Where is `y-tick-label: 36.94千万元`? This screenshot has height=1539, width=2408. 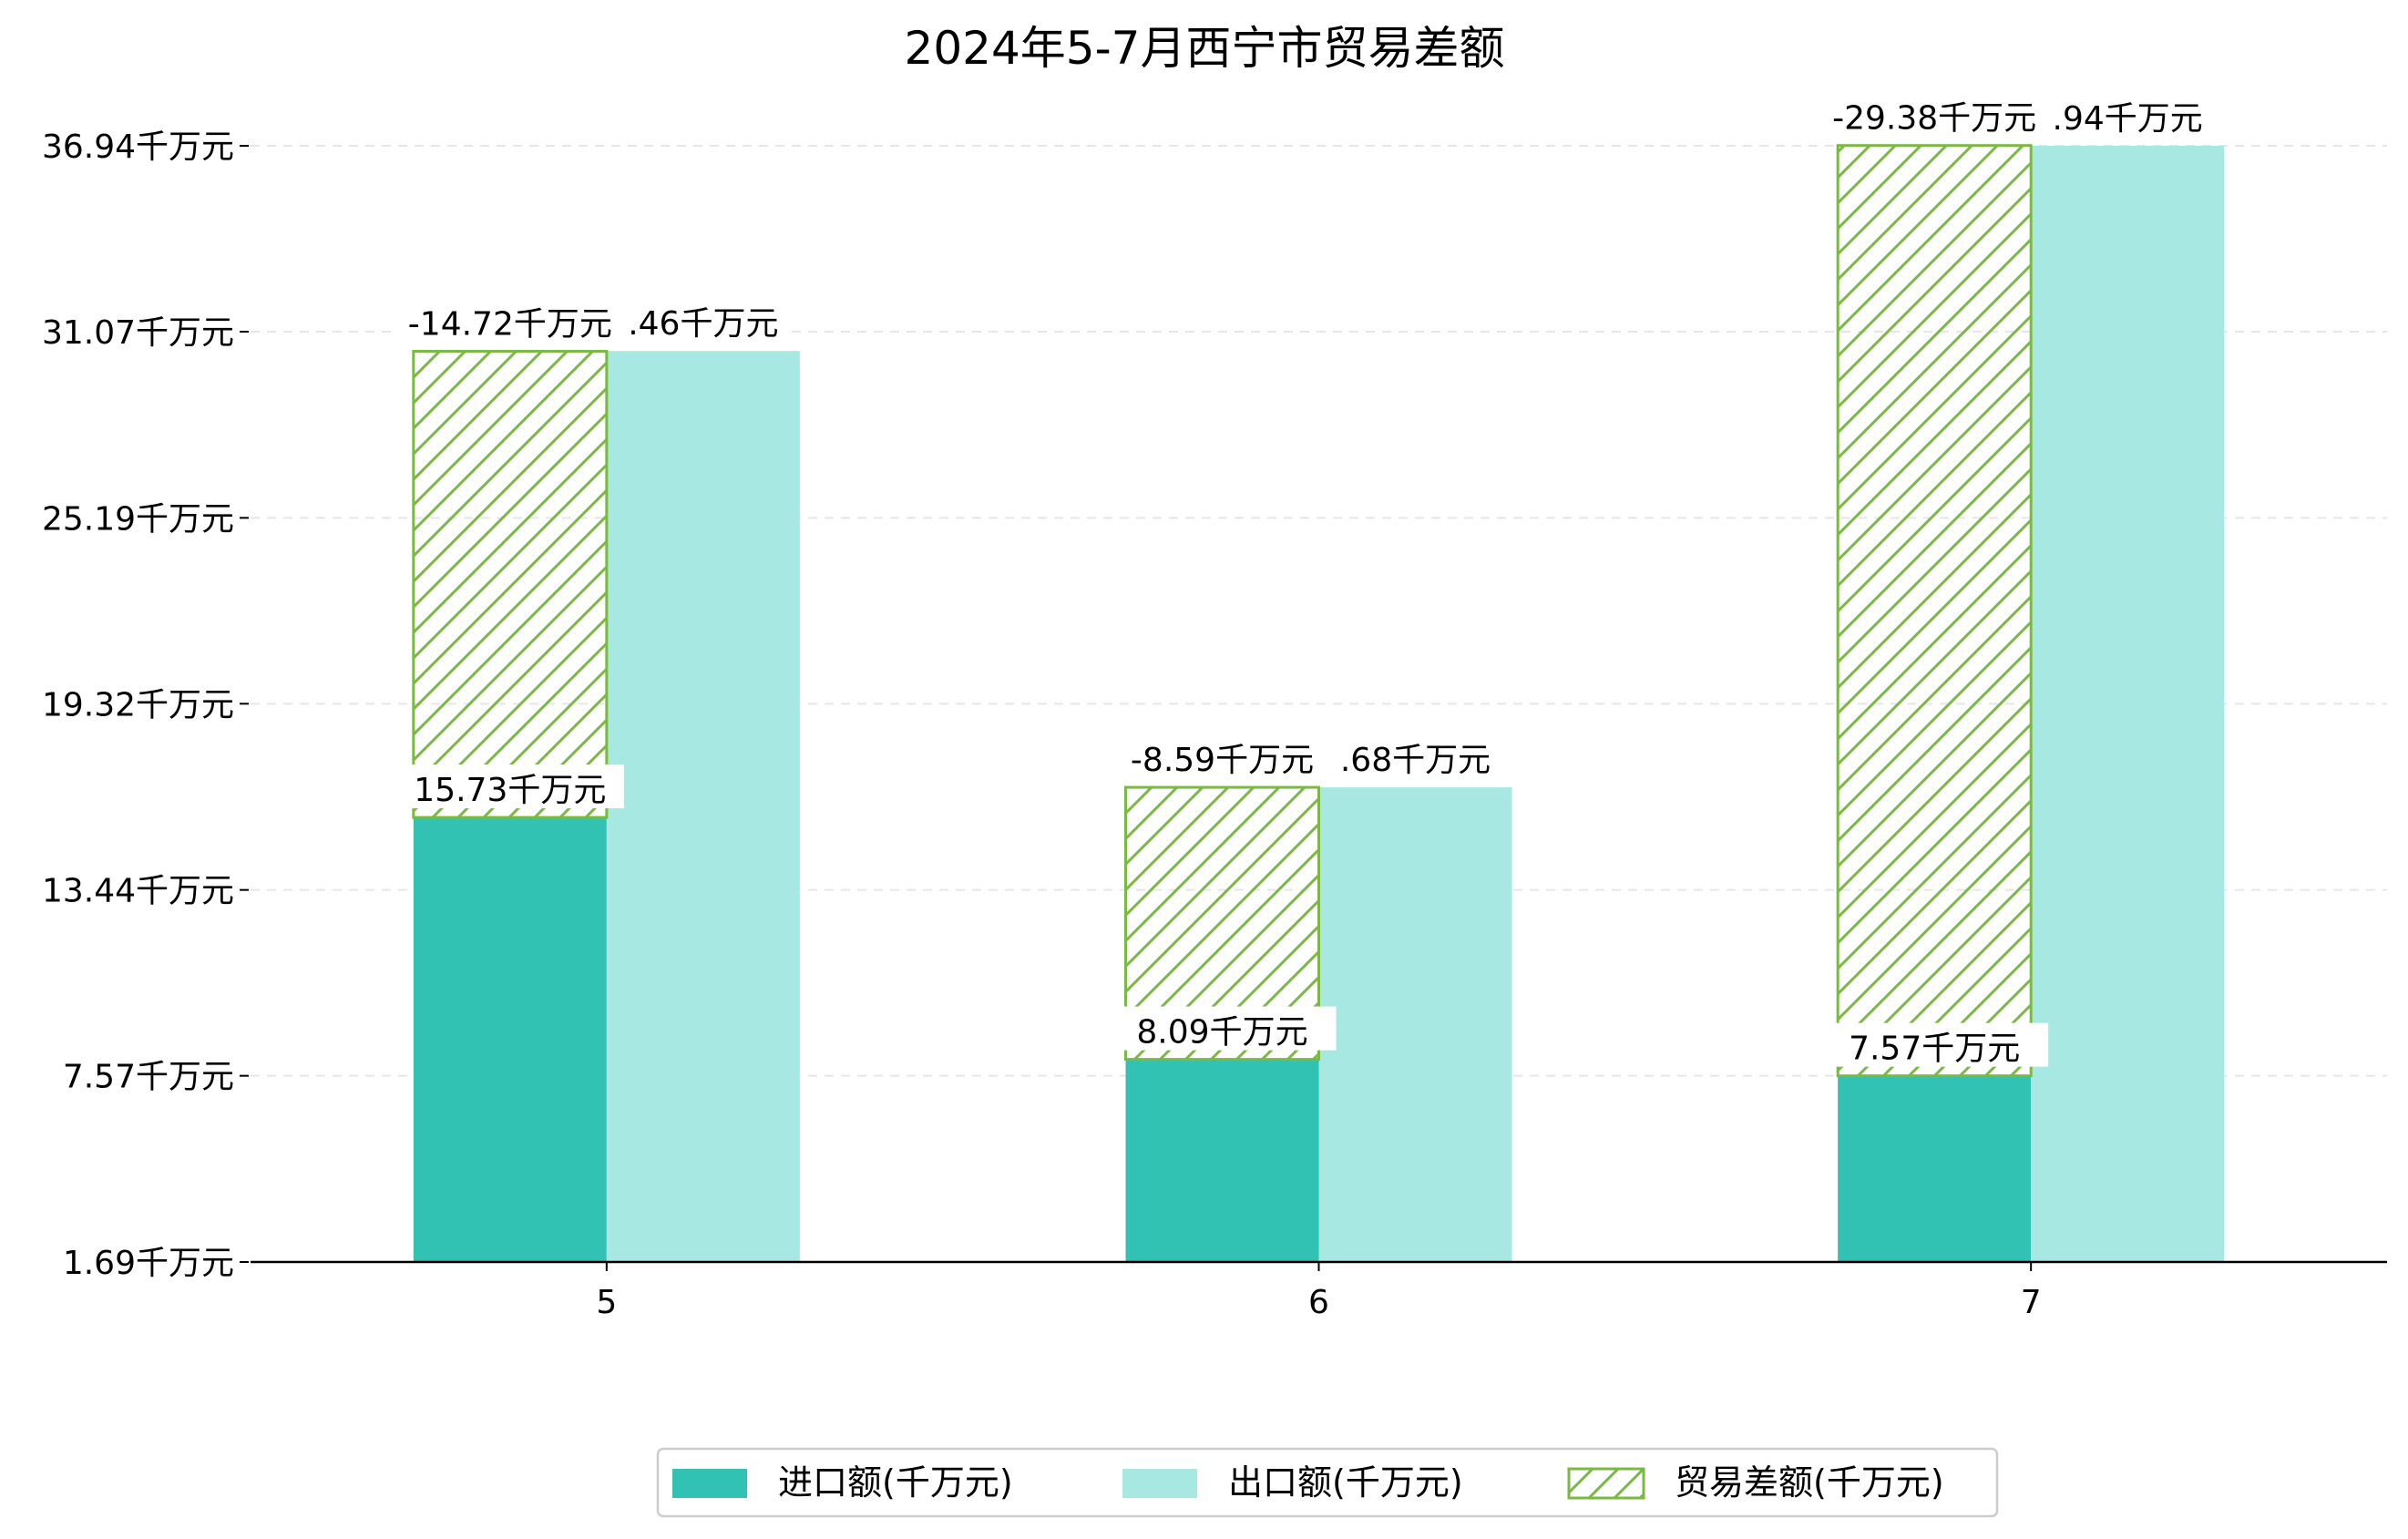 y-tick-label: 36.94千万元 is located at coordinates (138, 147).